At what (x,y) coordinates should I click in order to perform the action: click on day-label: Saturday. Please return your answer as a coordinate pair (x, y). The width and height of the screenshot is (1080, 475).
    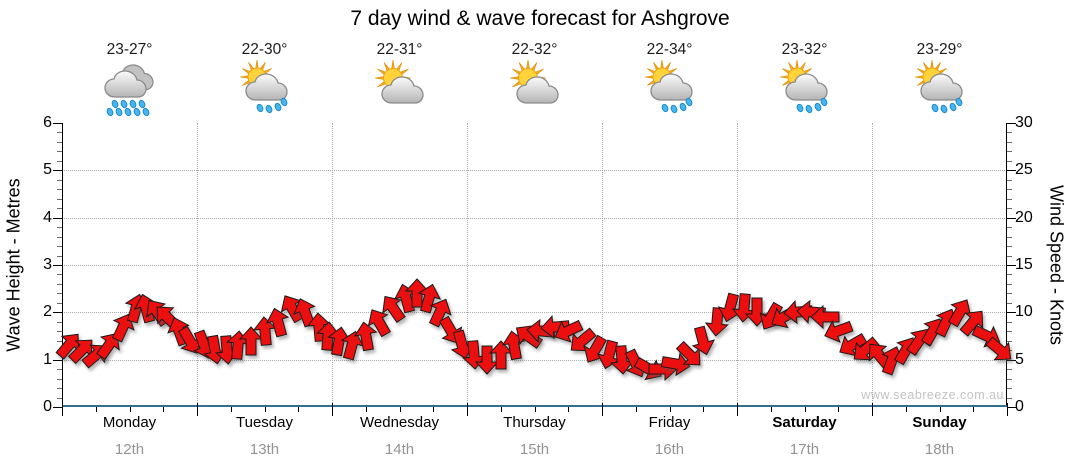
    Looking at the image, I should click on (804, 422).